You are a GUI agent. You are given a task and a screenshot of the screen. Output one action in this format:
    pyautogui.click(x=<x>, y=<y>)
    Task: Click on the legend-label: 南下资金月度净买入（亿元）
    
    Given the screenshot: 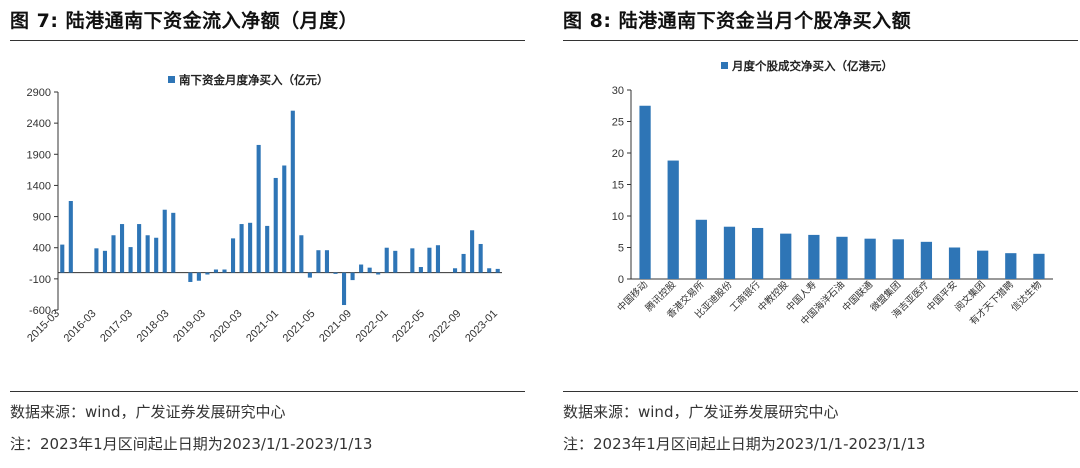 What is the action you would take?
    pyautogui.click(x=254, y=80)
    